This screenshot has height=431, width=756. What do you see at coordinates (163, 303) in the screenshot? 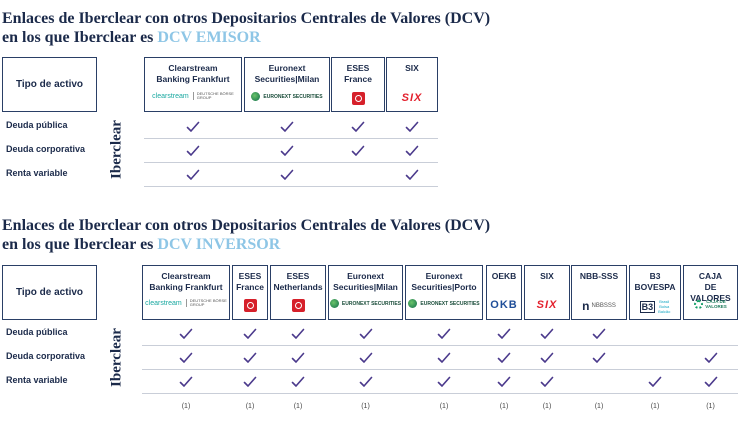
I see `clearstream-wordmark: clearstream` at bounding box center [163, 303].